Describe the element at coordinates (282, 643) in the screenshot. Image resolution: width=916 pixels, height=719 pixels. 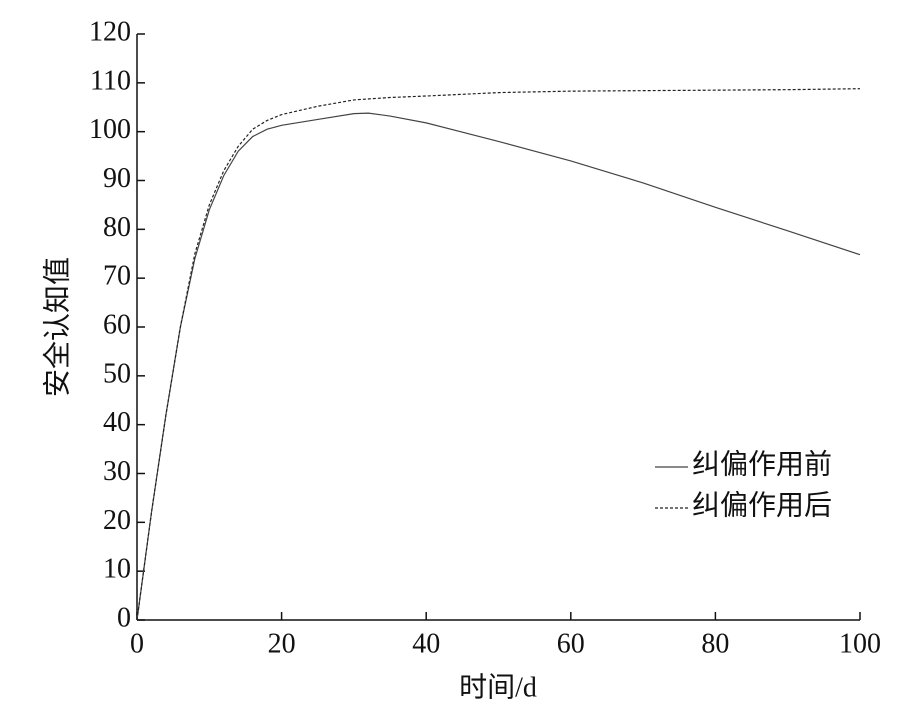
I see `x-tick-label: 20` at that location.